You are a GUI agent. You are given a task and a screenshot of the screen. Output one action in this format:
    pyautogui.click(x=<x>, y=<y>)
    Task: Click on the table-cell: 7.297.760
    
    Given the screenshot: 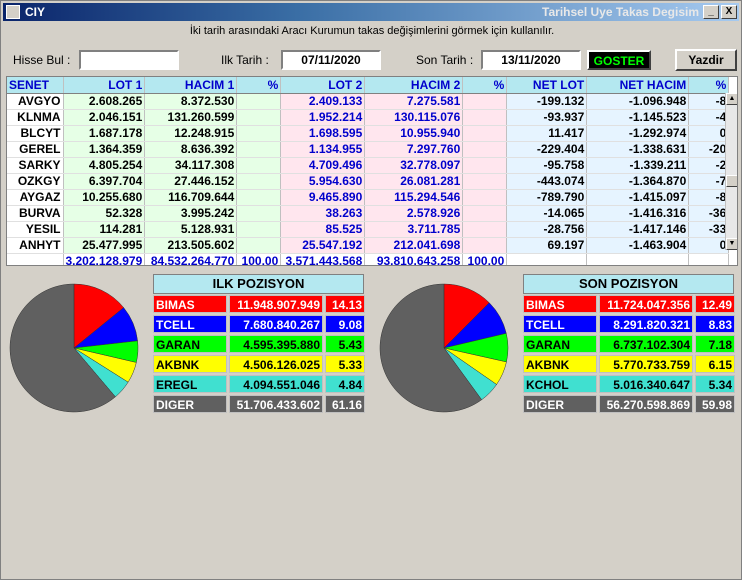 What is the action you would take?
    pyautogui.click(x=414, y=149)
    